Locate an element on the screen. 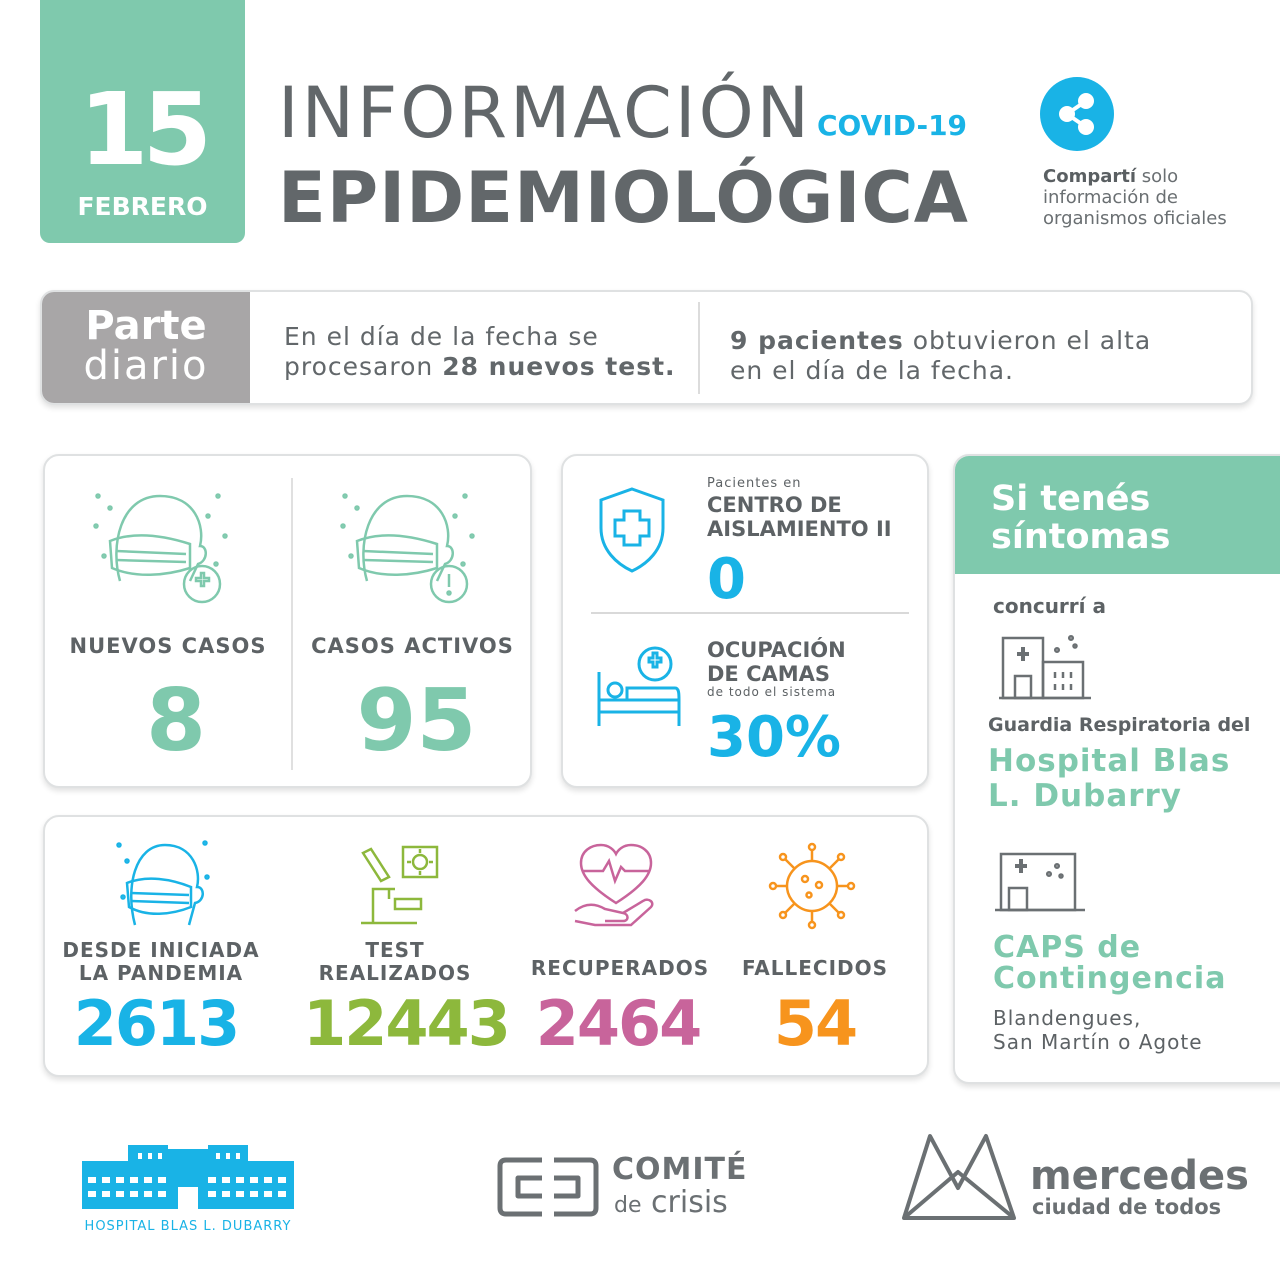  caps-building-icon is located at coordinates (1043, 884).